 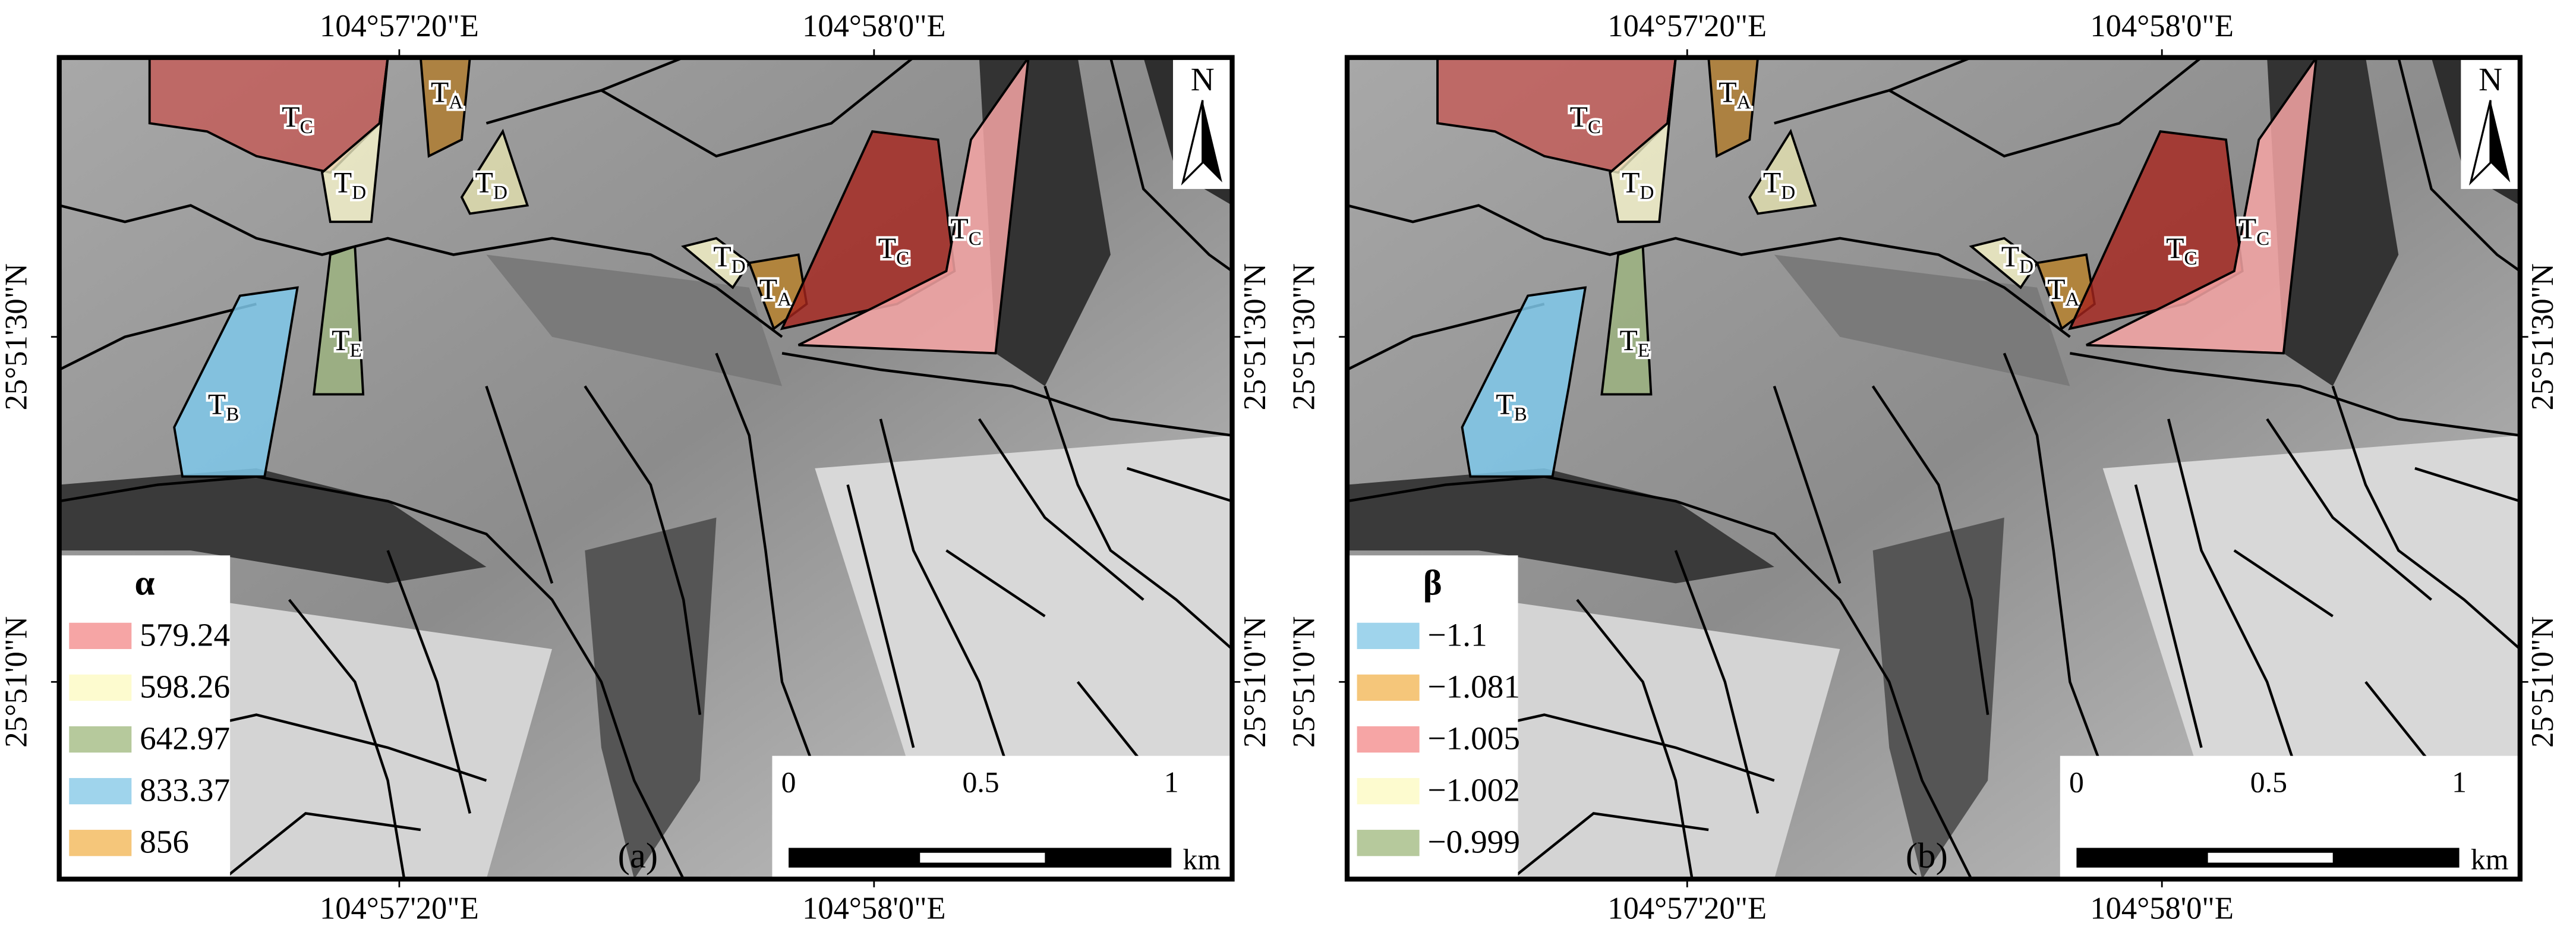 I want to click on panel-tag: (a), so click(x=638, y=856).